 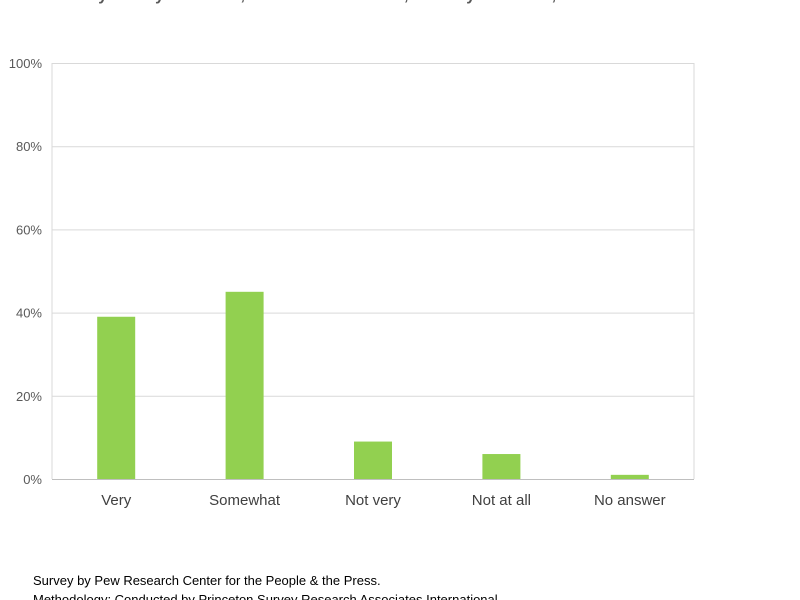 I want to click on y-tick-label: 60%, so click(x=29, y=229).